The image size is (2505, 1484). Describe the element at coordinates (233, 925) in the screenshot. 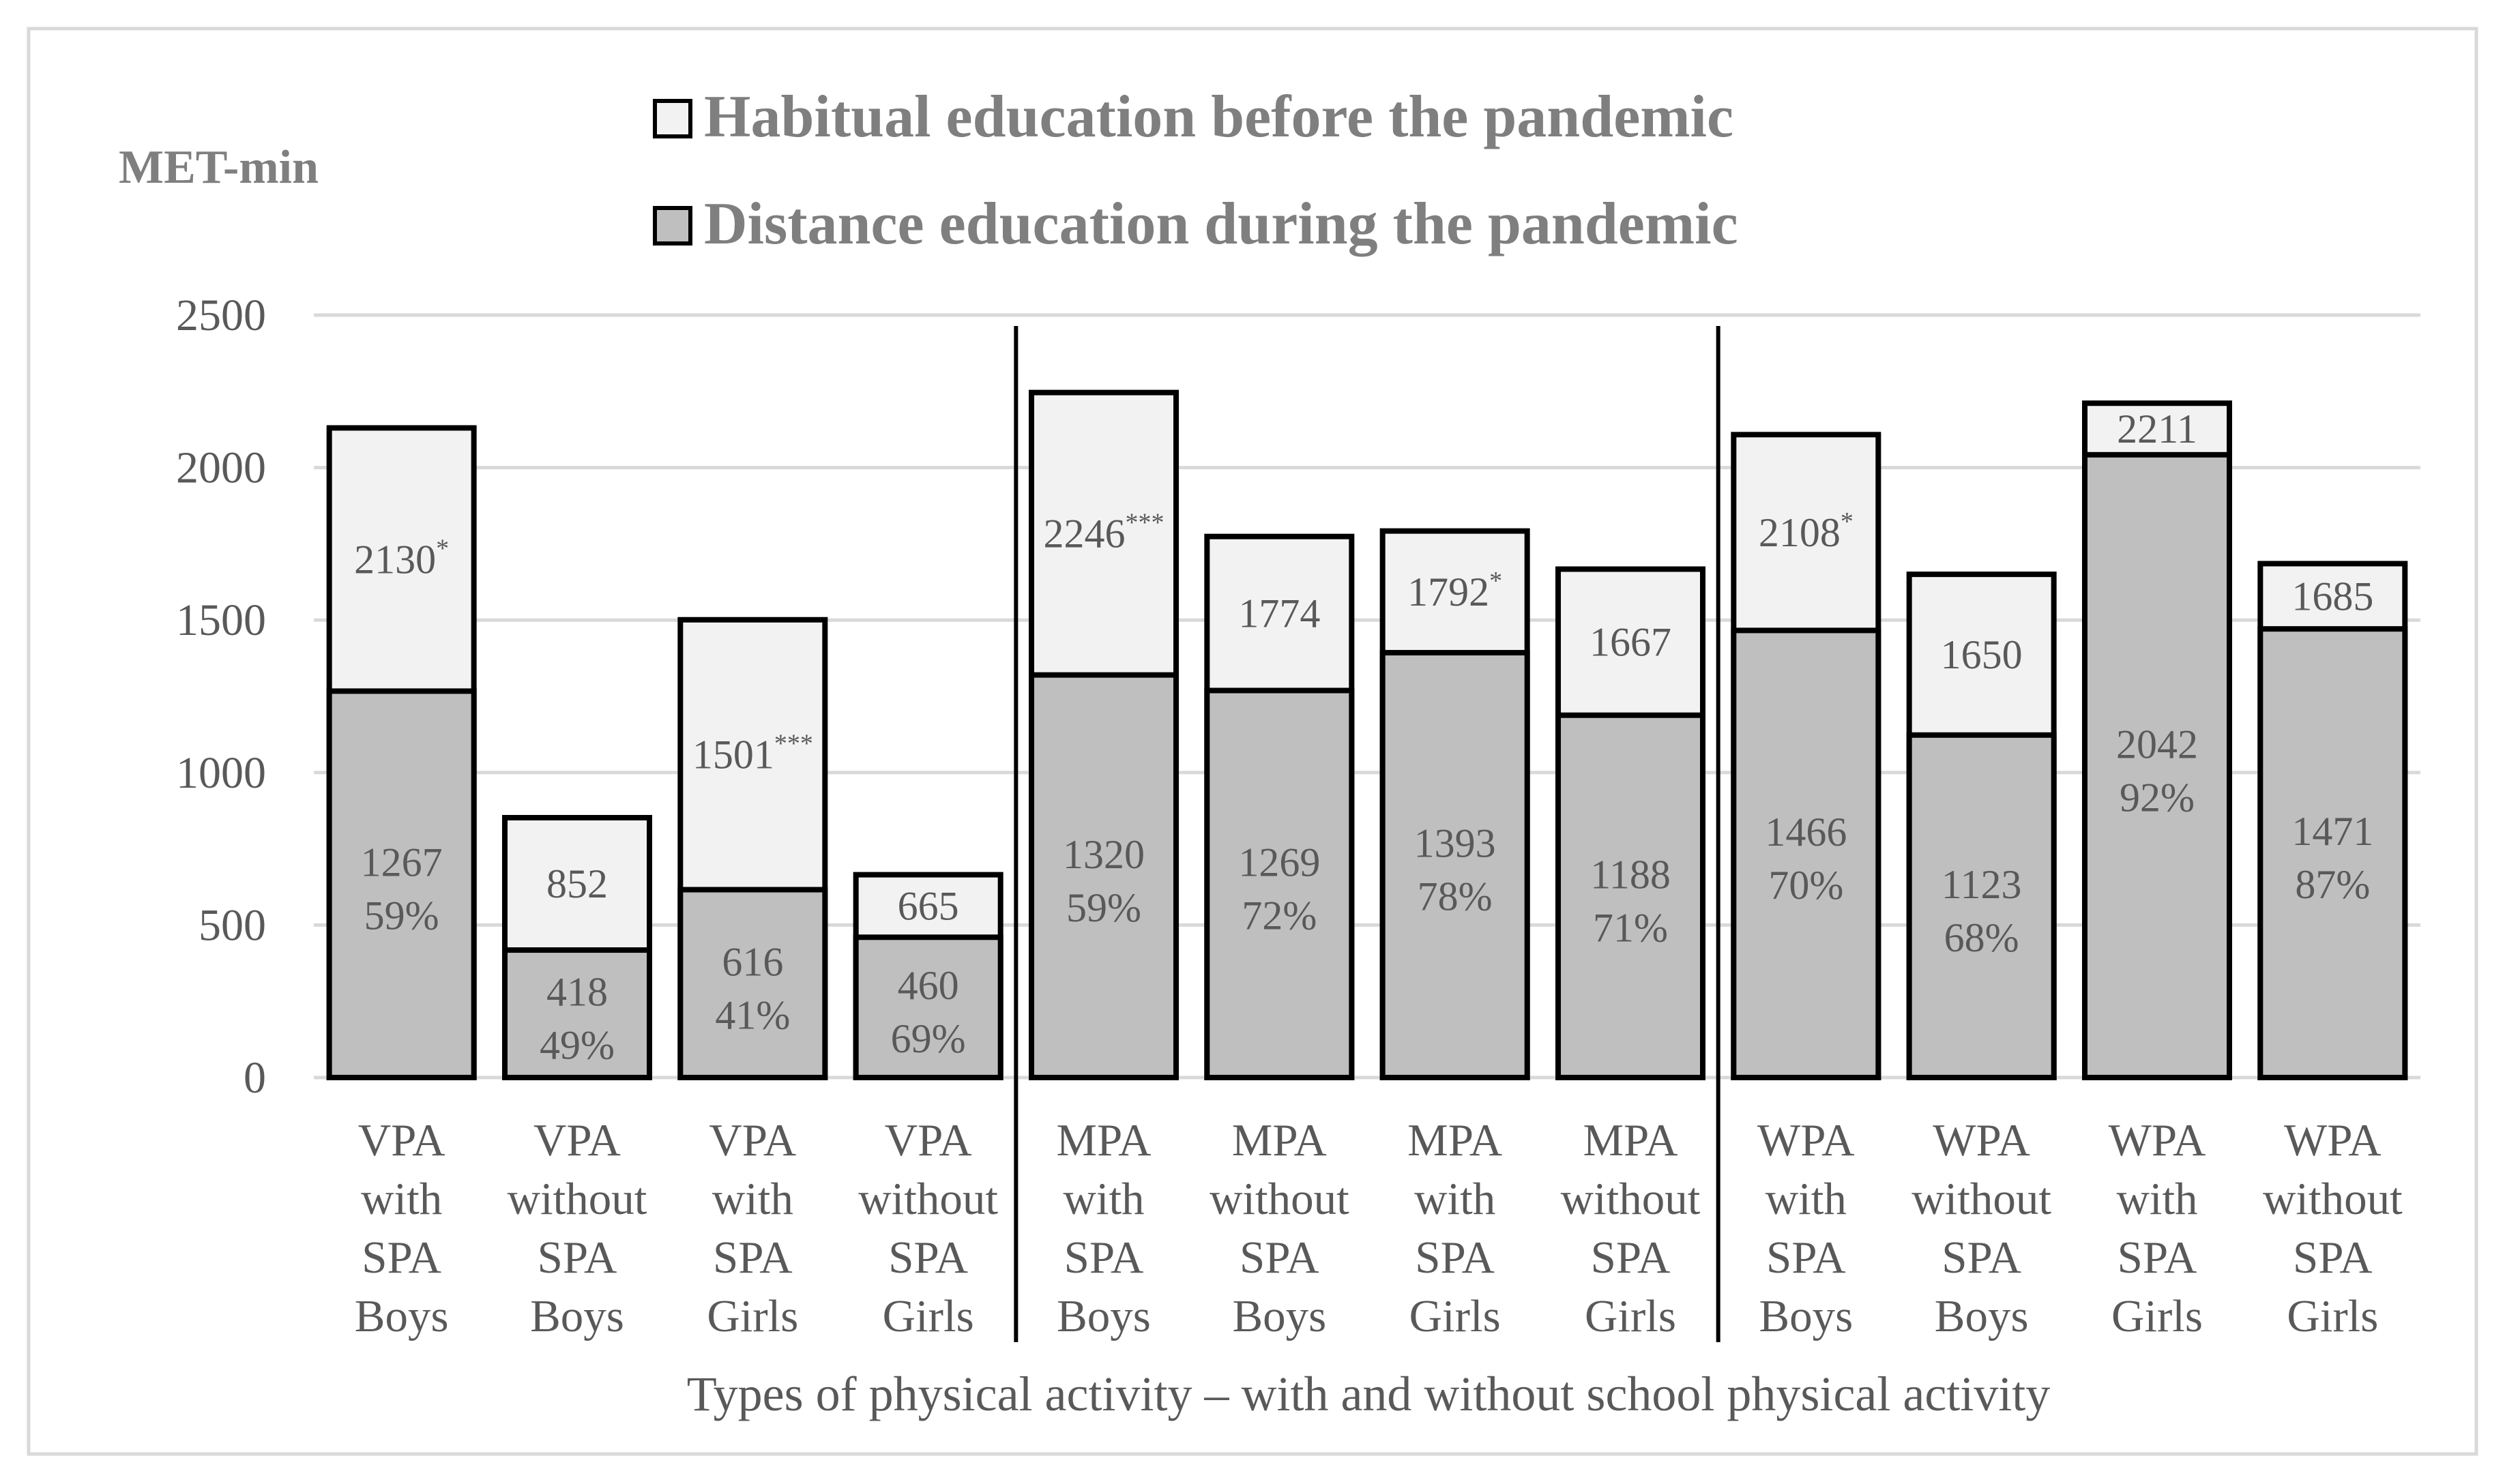

I see `y-tick-label: 500` at that location.